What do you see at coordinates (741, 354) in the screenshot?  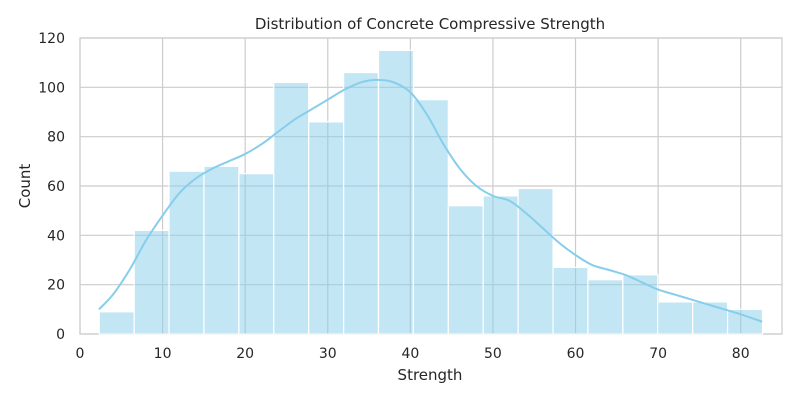 I see `x-tick-label-8: 80` at bounding box center [741, 354].